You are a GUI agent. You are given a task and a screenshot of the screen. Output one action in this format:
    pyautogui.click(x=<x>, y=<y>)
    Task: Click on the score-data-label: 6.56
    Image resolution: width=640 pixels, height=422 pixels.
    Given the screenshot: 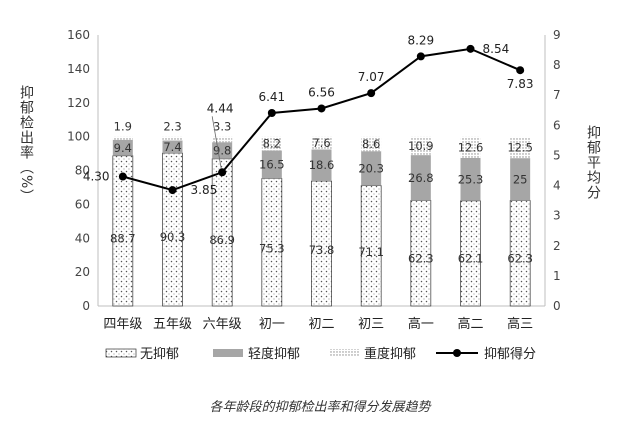 What is the action you would take?
    pyautogui.click(x=321, y=92)
    